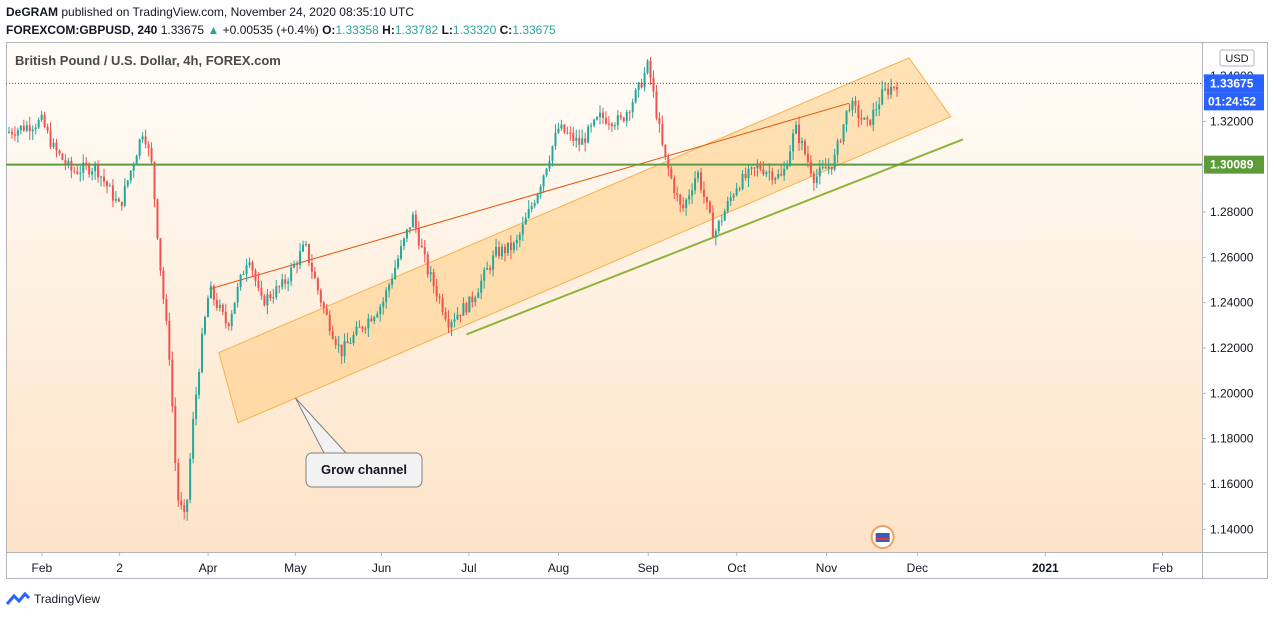 This screenshot has width=1274, height=618. What do you see at coordinates (1232, 529) in the screenshot?
I see `y-tick-label: 1.14000` at bounding box center [1232, 529].